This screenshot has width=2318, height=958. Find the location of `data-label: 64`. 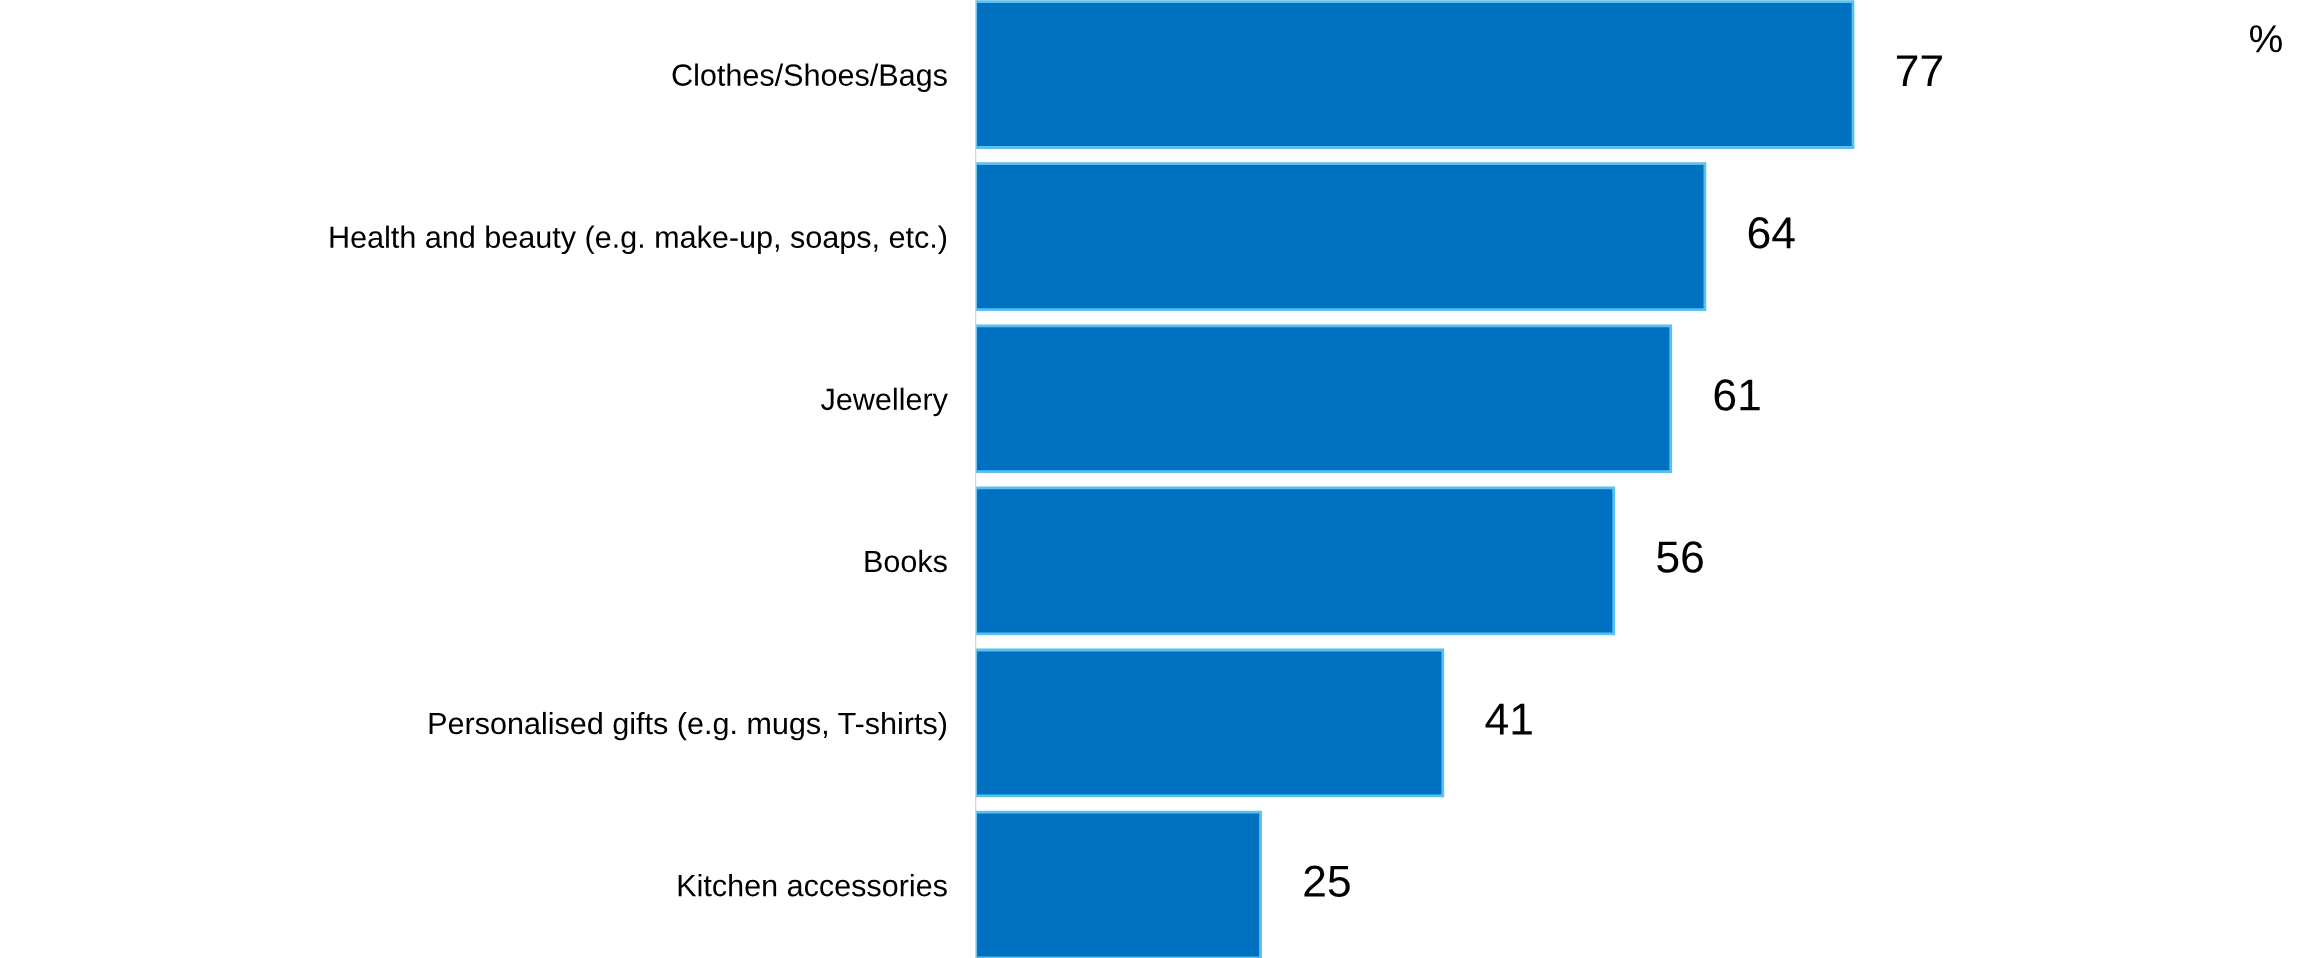

data-label: 64 is located at coordinates (1771, 233).